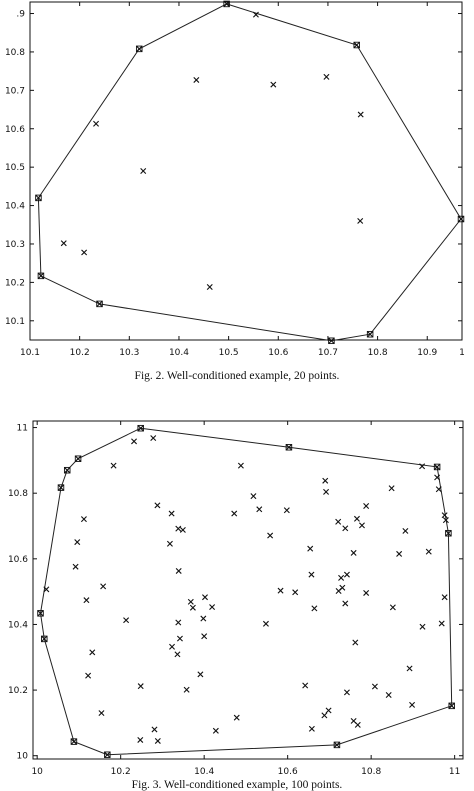  What do you see at coordinates (427, 353) in the screenshot?
I see `x-tick-label: 10.9` at bounding box center [427, 353].